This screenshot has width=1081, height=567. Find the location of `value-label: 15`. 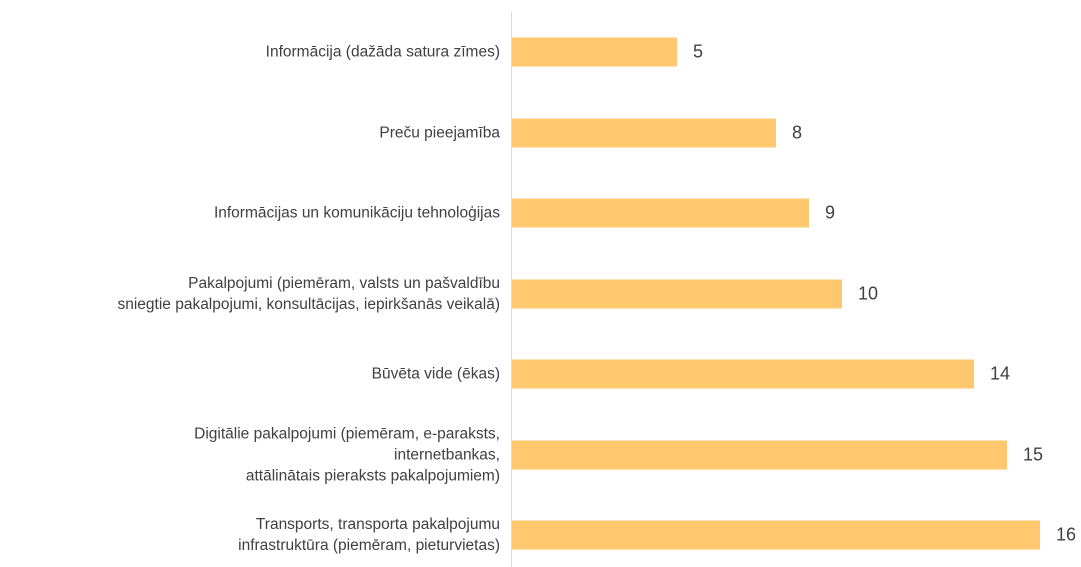

value-label: 15 is located at coordinates (1033, 454).